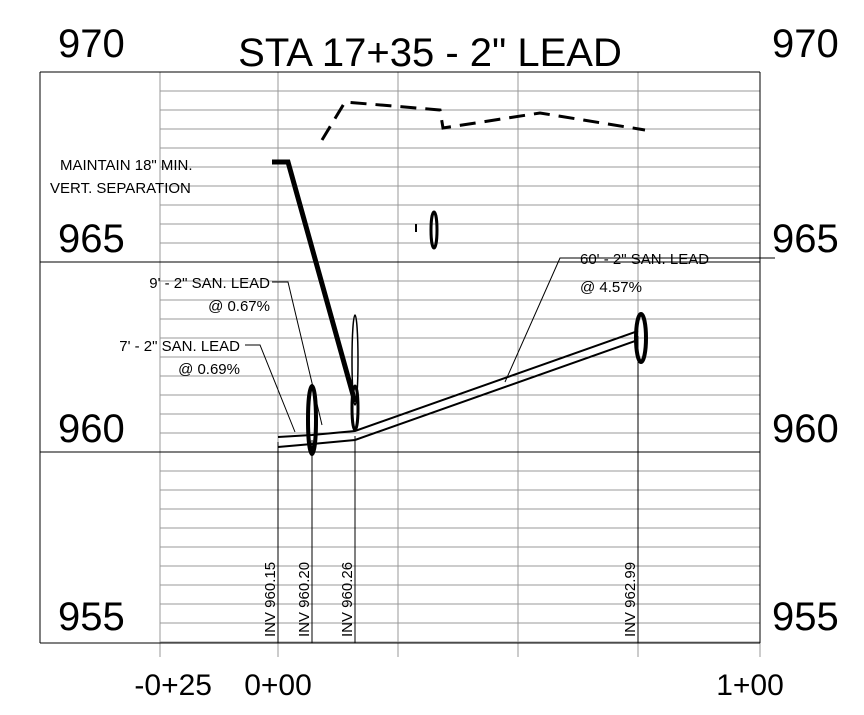  Describe the element at coordinates (430, 53) in the screenshot. I see `title: STA 17+35 - 2" LEAD` at that location.